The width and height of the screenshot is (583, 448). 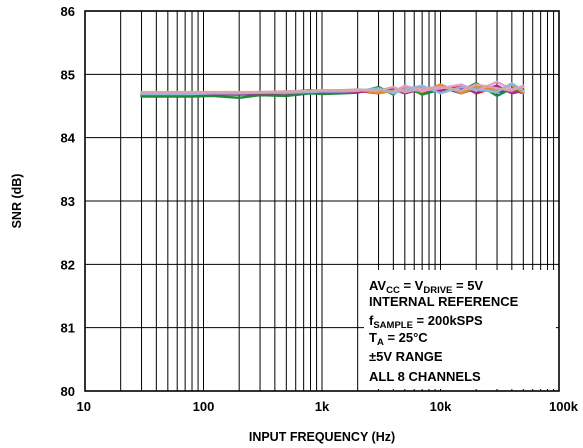 What do you see at coordinates (426, 287) in the screenshot?
I see `annotation-line-supply: AVCC = VDRIVE = 5V` at bounding box center [426, 287].